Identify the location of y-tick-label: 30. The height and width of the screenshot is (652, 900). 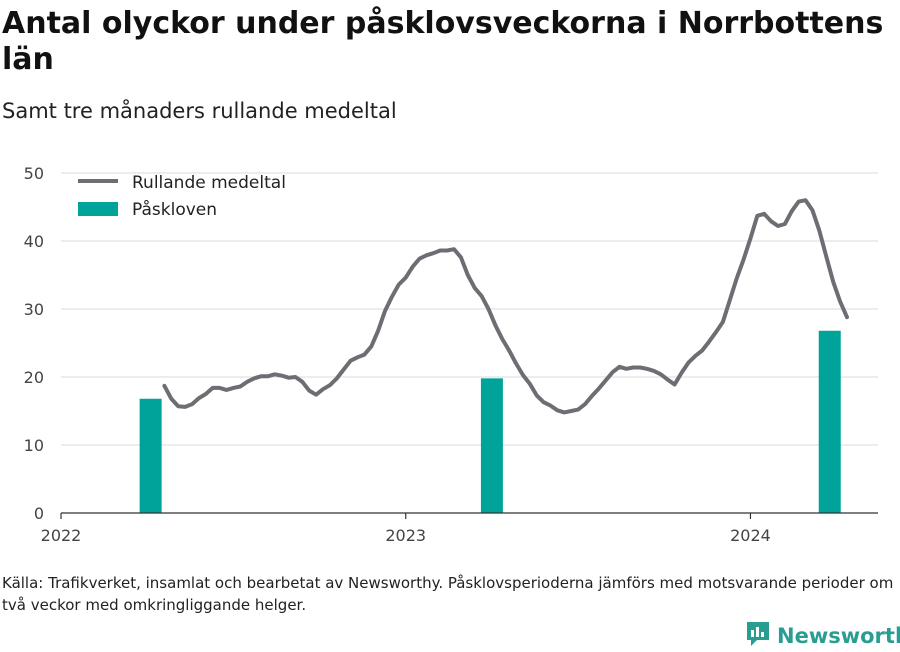
(34, 309).